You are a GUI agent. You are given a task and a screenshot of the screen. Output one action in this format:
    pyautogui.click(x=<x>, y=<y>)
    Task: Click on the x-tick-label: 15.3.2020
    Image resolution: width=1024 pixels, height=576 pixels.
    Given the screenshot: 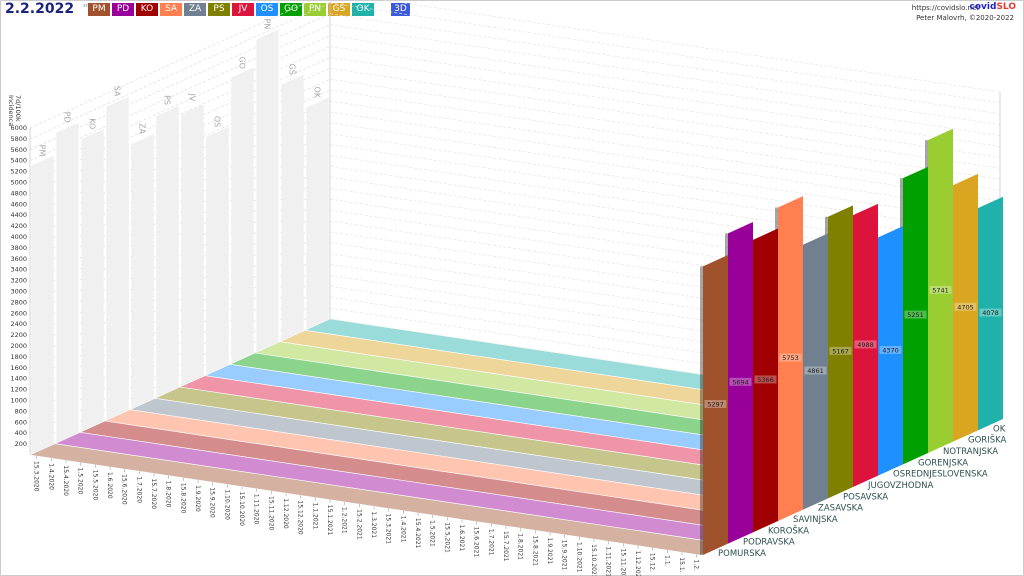 What is the action you would take?
    pyautogui.click(x=36, y=476)
    